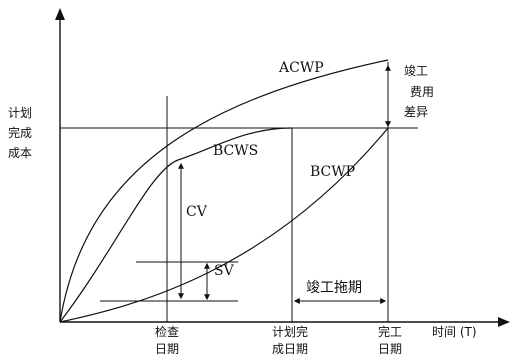 The image size is (512, 357). What do you see at coordinates (290, 331) in the screenshot?
I see `planned-completion-label-line-1: 计划完` at bounding box center [290, 331].